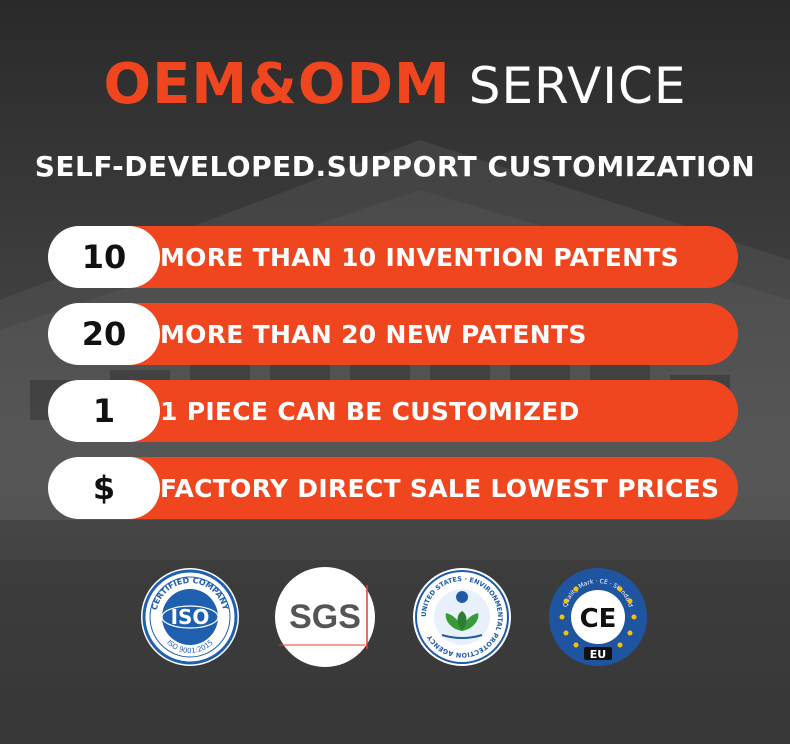  What do you see at coordinates (373, 334) in the screenshot?
I see `feature-text: MORE THAN 20 NEW PATENTS` at bounding box center [373, 334].